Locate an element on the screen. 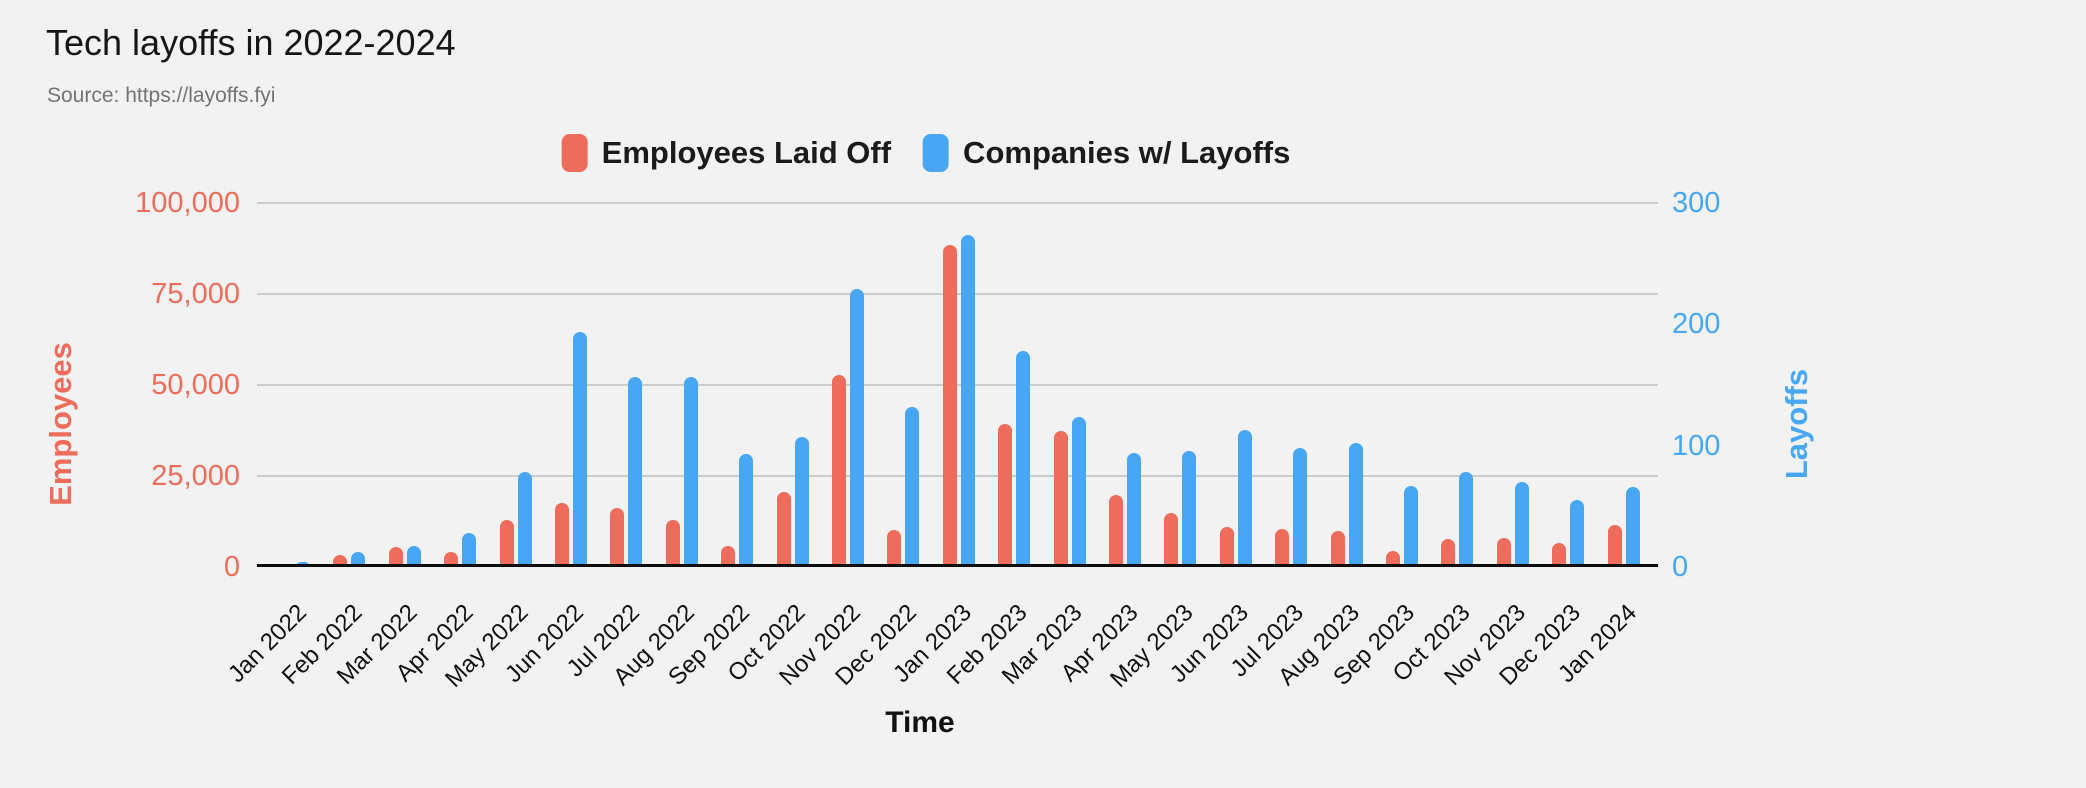 The height and width of the screenshot is (788, 2086). y-tick-label-right: 100 is located at coordinates (1696, 445).